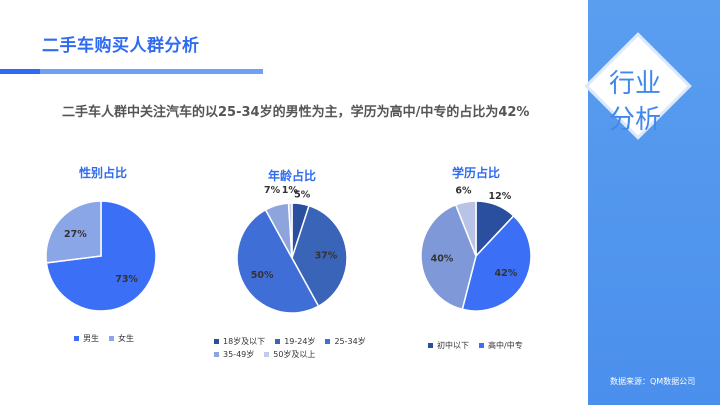 Image resolution: width=720 pixels, height=405 pixels. I want to click on pie-data-label: 50%, so click(262, 275).